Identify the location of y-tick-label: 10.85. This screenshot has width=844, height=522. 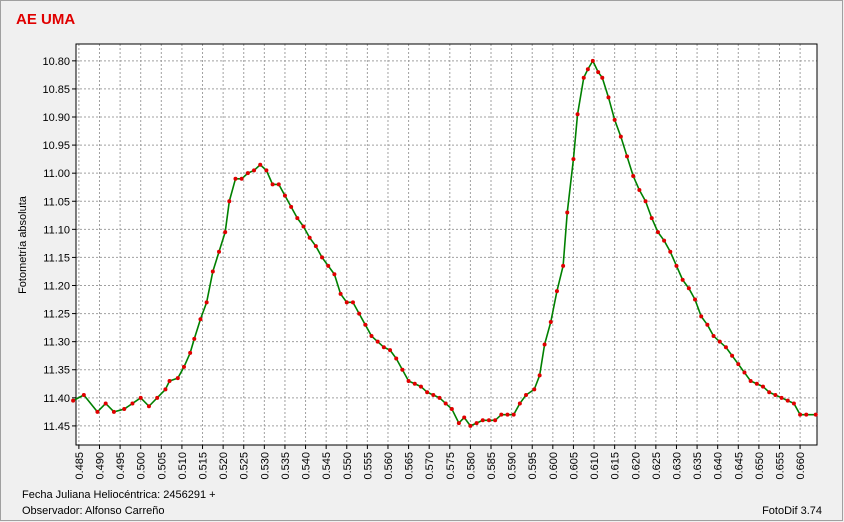
(56, 90).